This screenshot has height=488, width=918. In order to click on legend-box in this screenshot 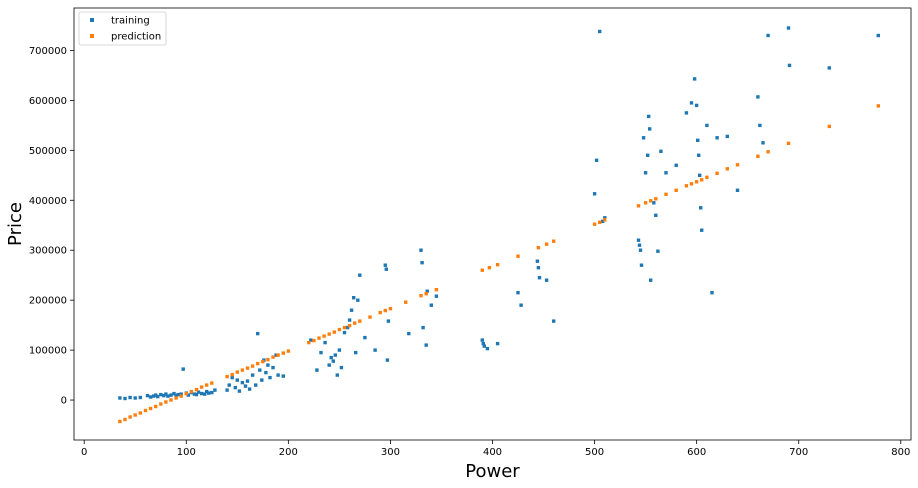, I will do `click(122, 28)`.